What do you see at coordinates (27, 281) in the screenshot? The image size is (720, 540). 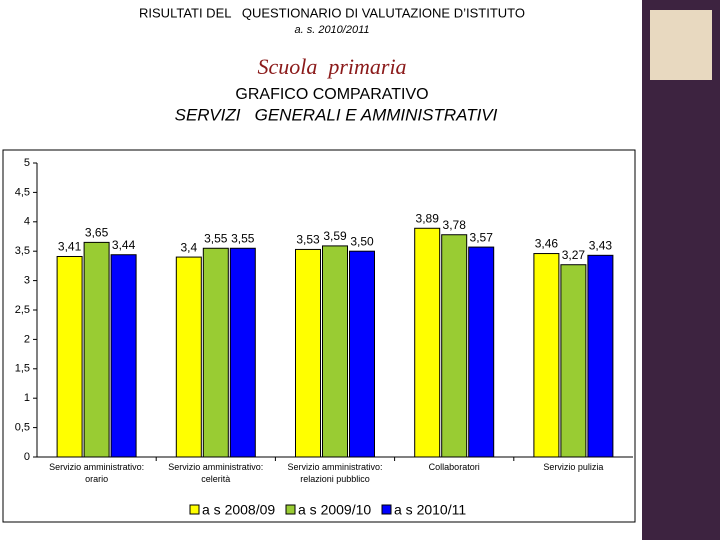 I see `y-tick-label: 3` at bounding box center [27, 281].